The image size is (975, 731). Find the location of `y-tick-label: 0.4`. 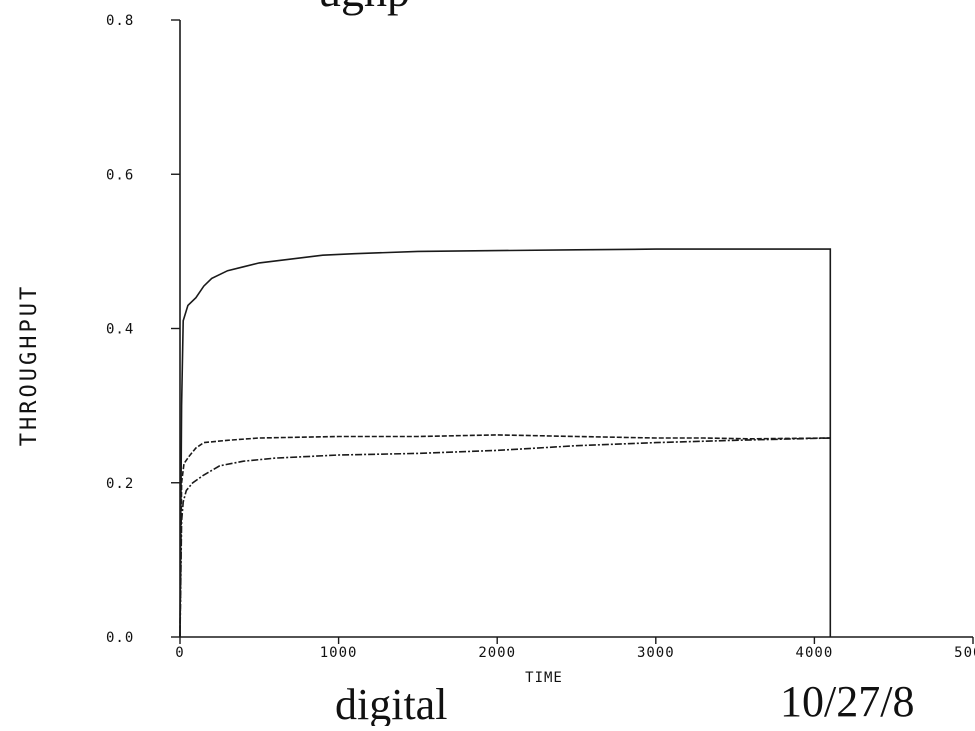

y-tick-label: 0.4 is located at coordinates (120, 330).